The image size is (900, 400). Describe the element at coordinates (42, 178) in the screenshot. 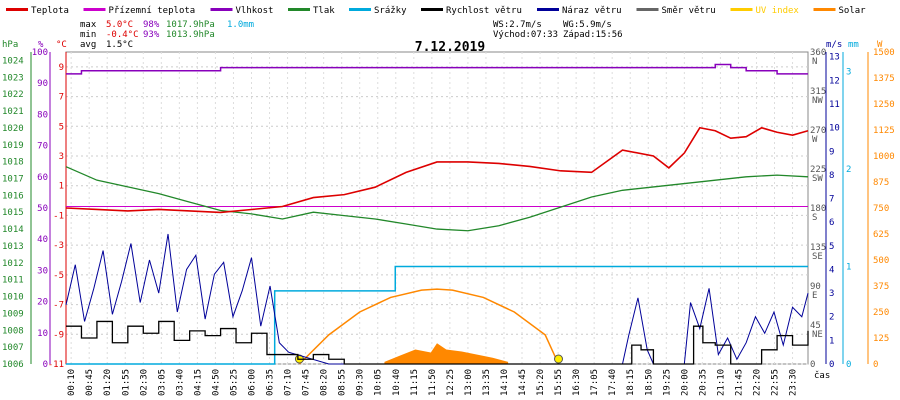

I see `humidity-tick-label: 60` at that location.